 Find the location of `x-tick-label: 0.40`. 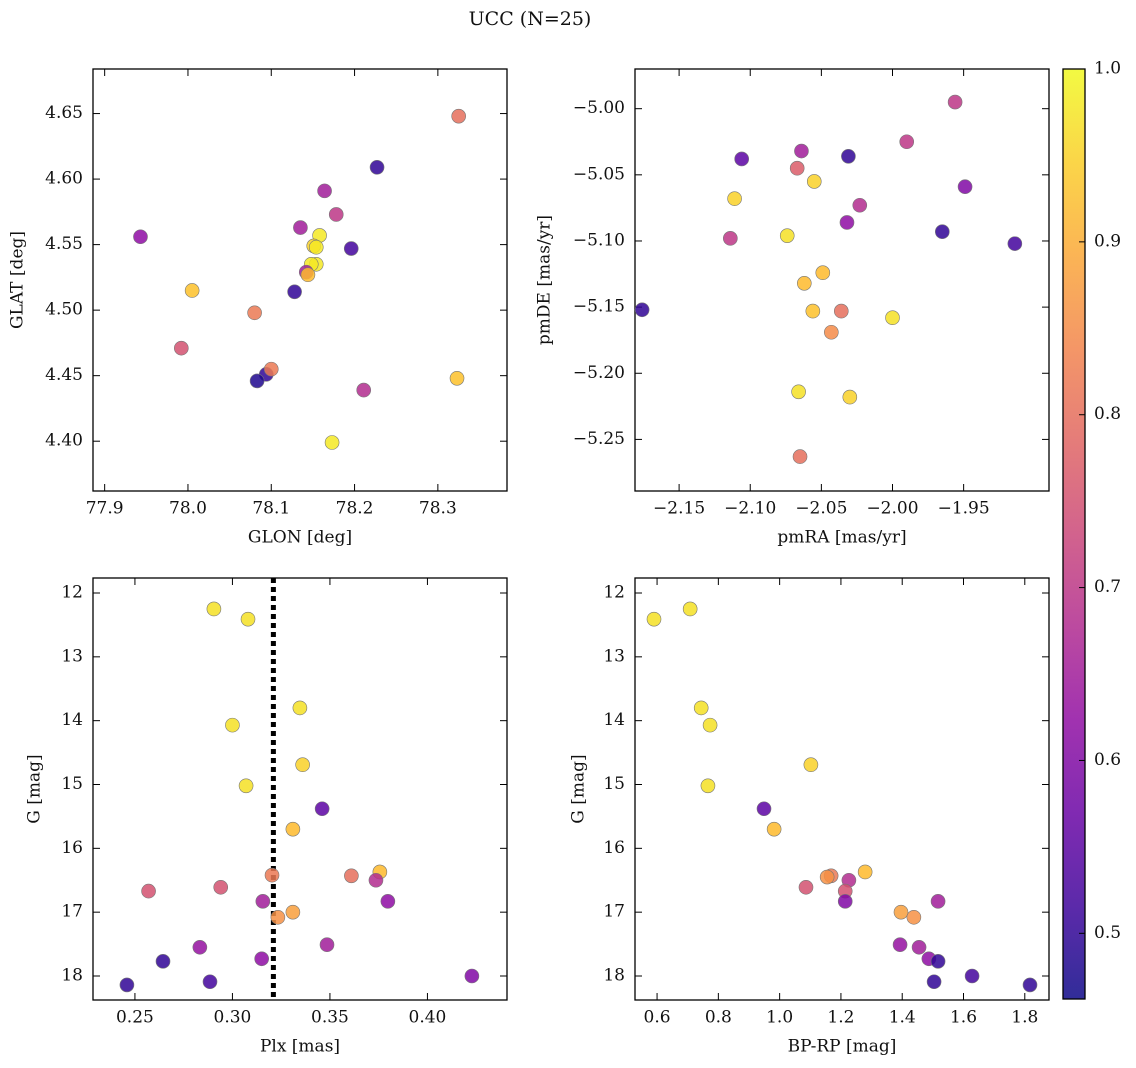

x-tick-label: 0.40 is located at coordinates (428, 1018).